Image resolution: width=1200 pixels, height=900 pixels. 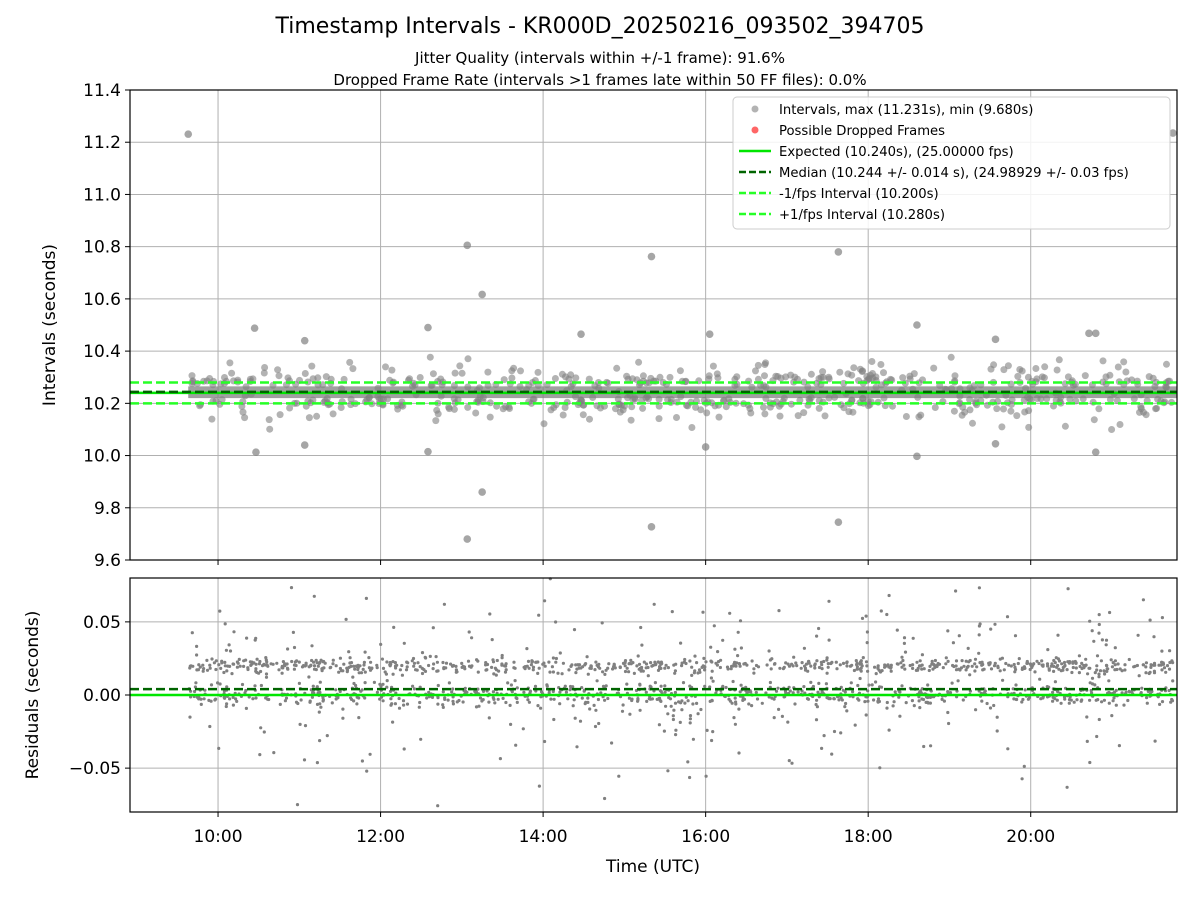 I want to click on intervals-y-tick-label-6: 10.8, so click(x=102, y=248).